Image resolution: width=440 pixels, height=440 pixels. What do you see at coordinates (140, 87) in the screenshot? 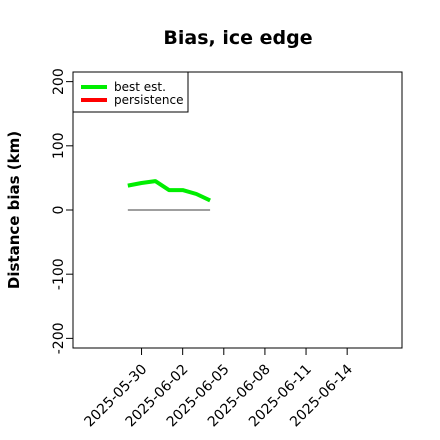
I see `legend-label: best est.` at bounding box center [140, 87].